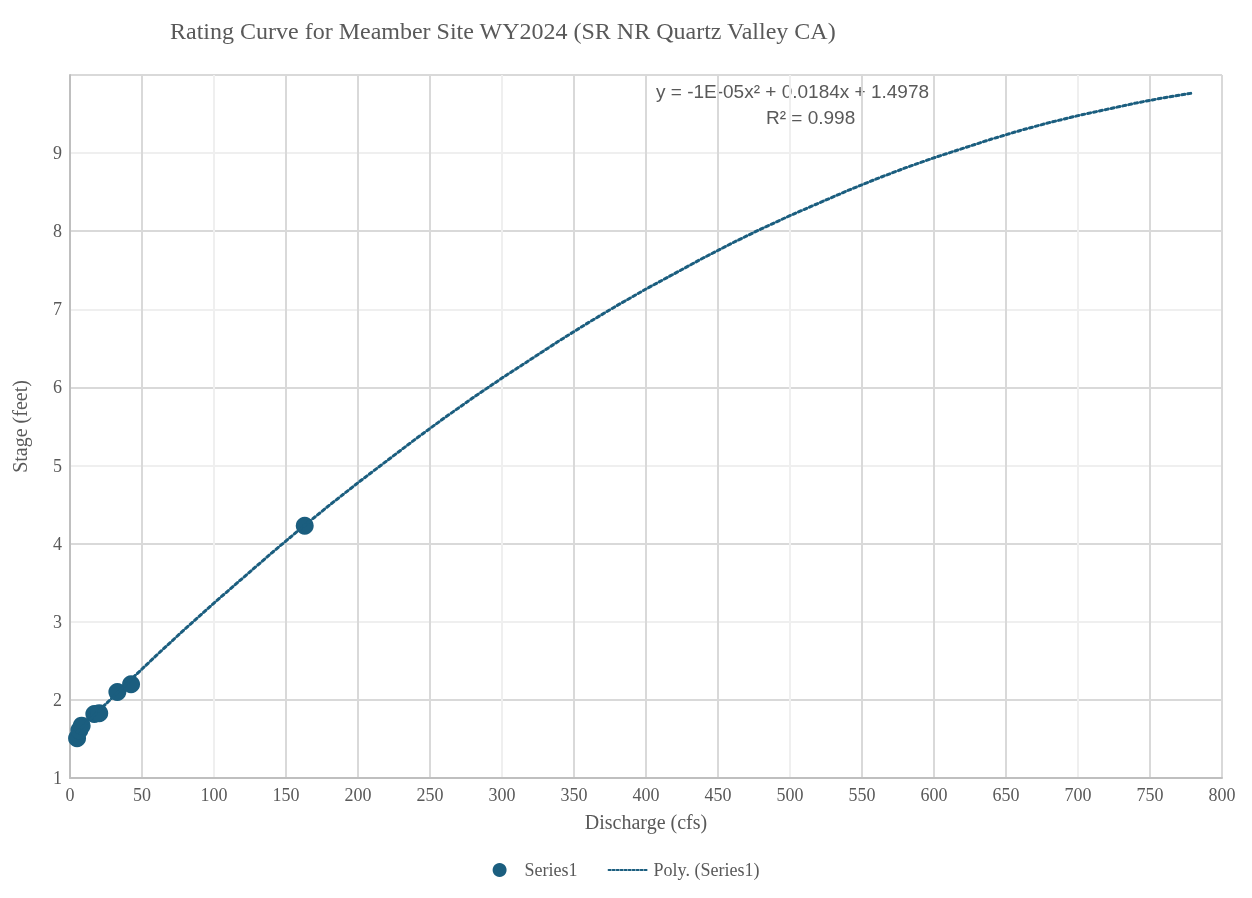 The width and height of the screenshot is (1252, 898). I want to click on x-tick-label: 450, so click(718, 795).